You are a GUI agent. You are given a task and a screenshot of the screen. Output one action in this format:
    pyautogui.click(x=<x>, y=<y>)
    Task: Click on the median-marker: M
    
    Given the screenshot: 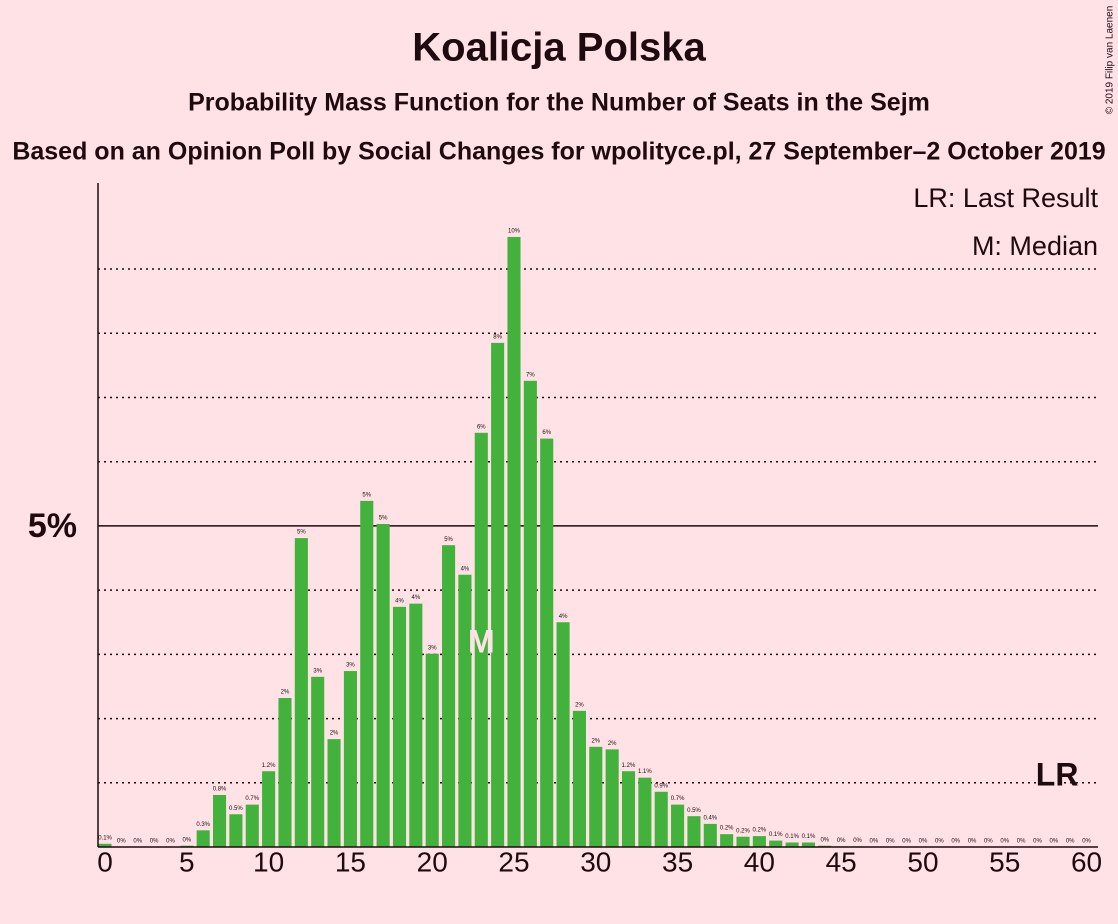 What is the action you would take?
    pyautogui.click(x=481, y=641)
    